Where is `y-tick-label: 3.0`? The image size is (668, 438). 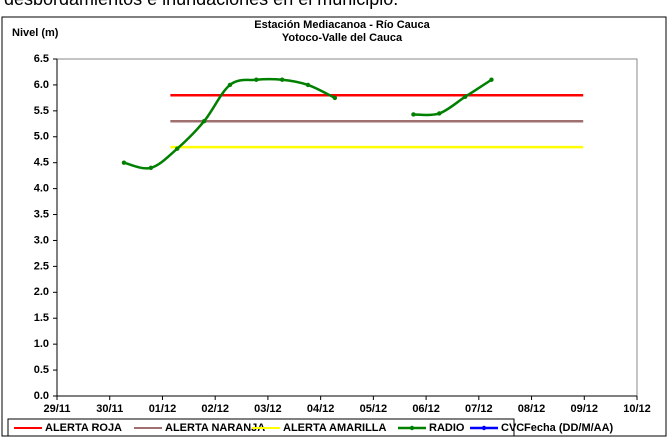 y-tick-label: 3.0 is located at coordinates (41, 240).